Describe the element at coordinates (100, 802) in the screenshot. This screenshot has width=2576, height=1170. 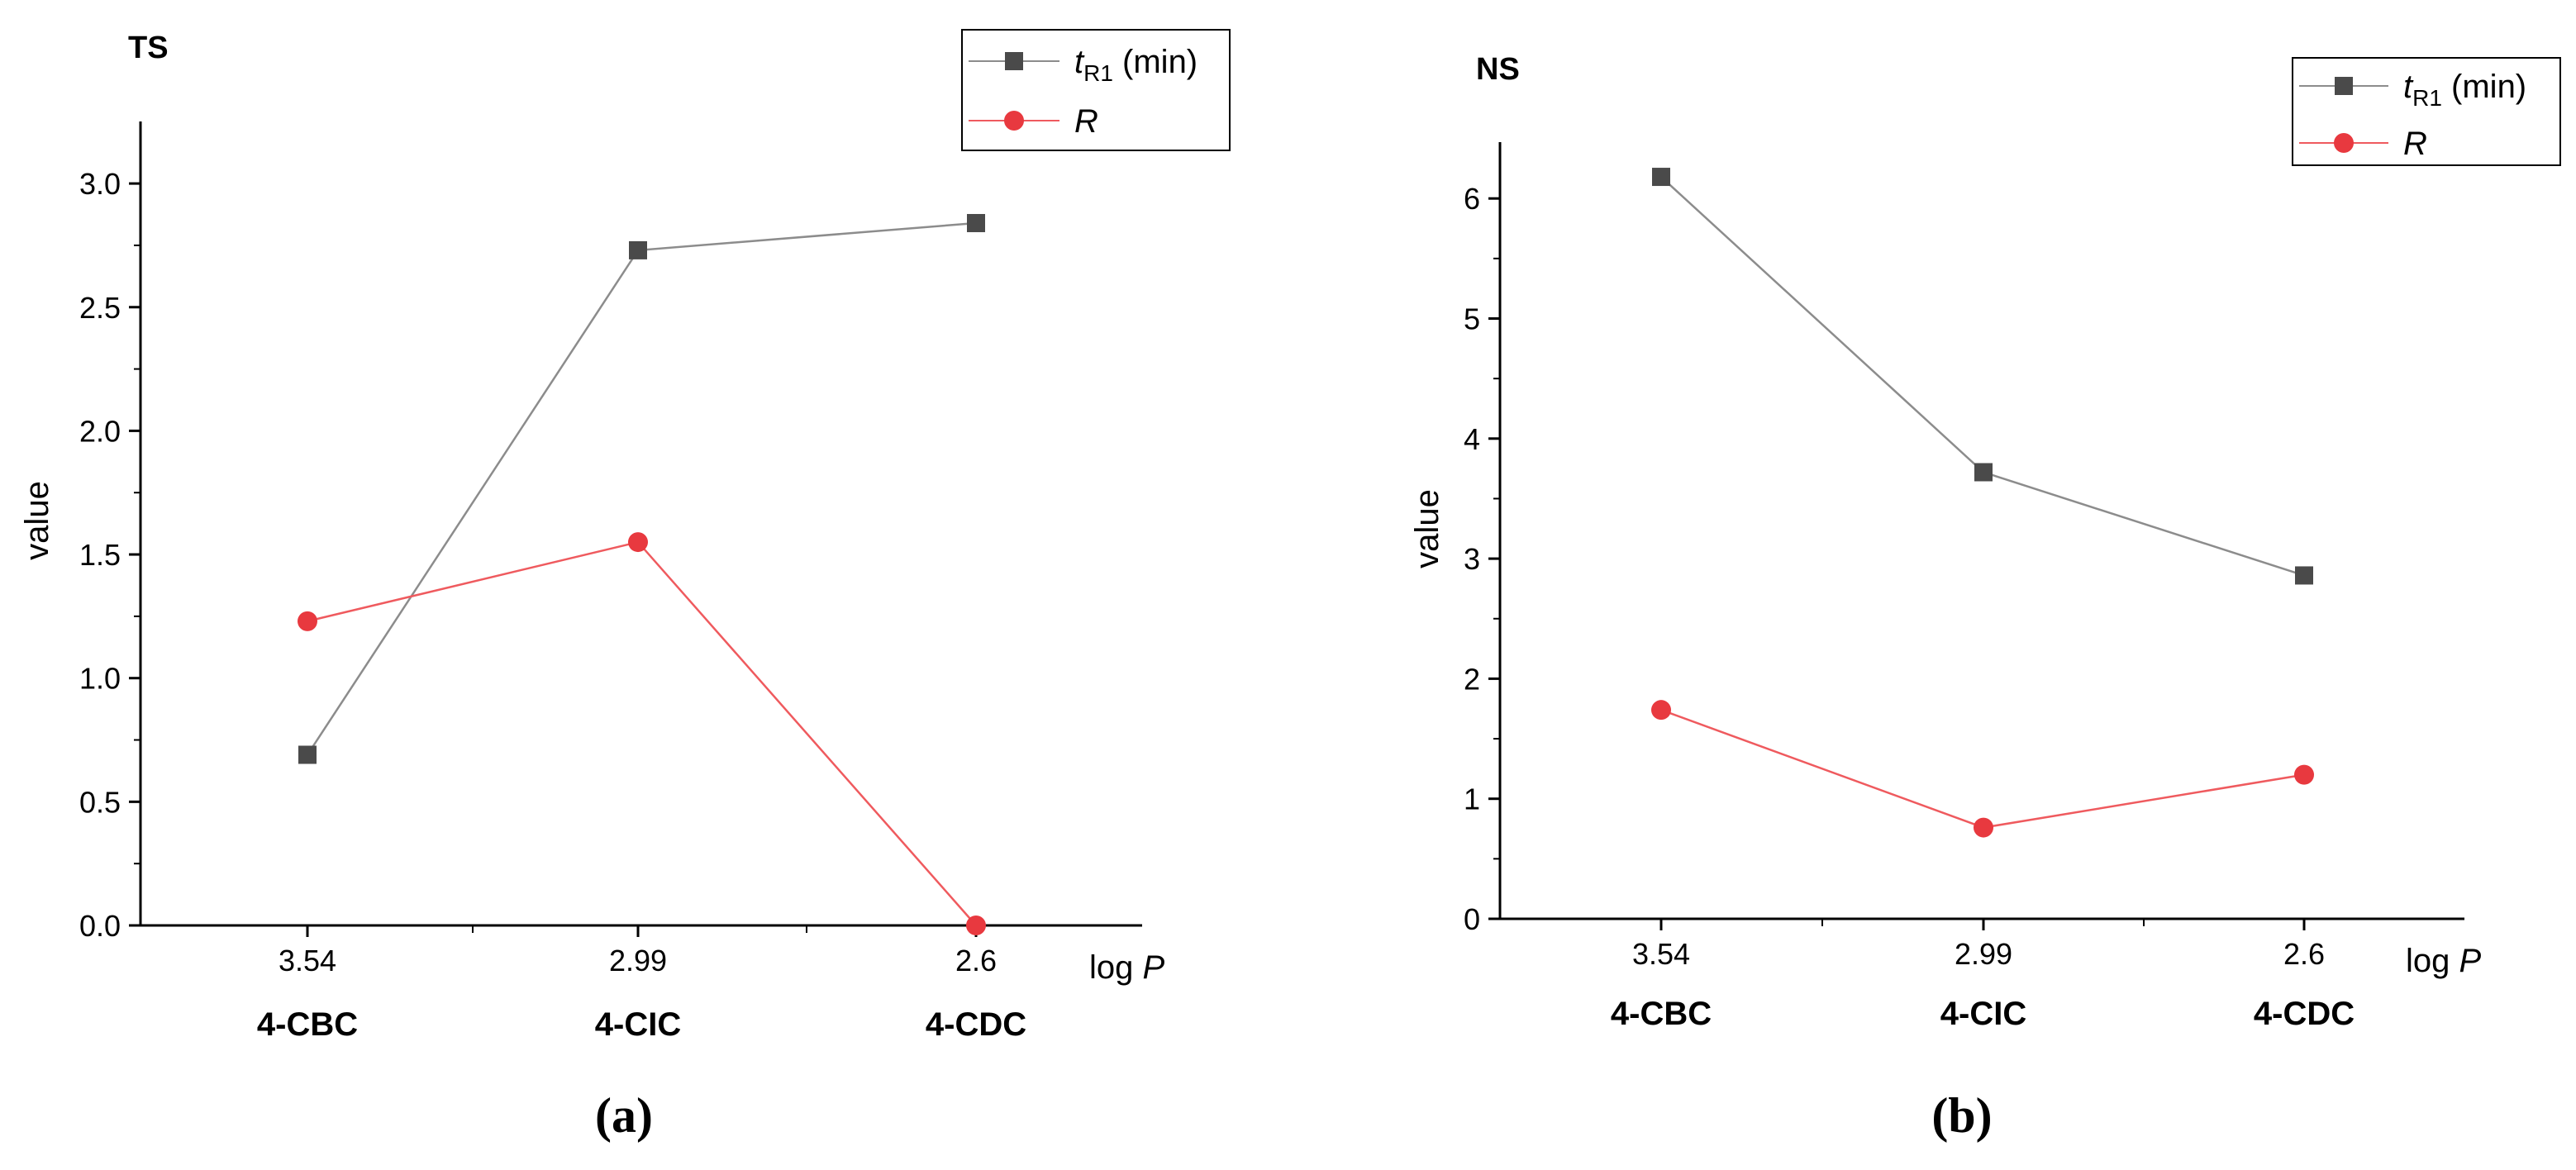
I see `panel-a-y-tick-label: 0.5` at that location.